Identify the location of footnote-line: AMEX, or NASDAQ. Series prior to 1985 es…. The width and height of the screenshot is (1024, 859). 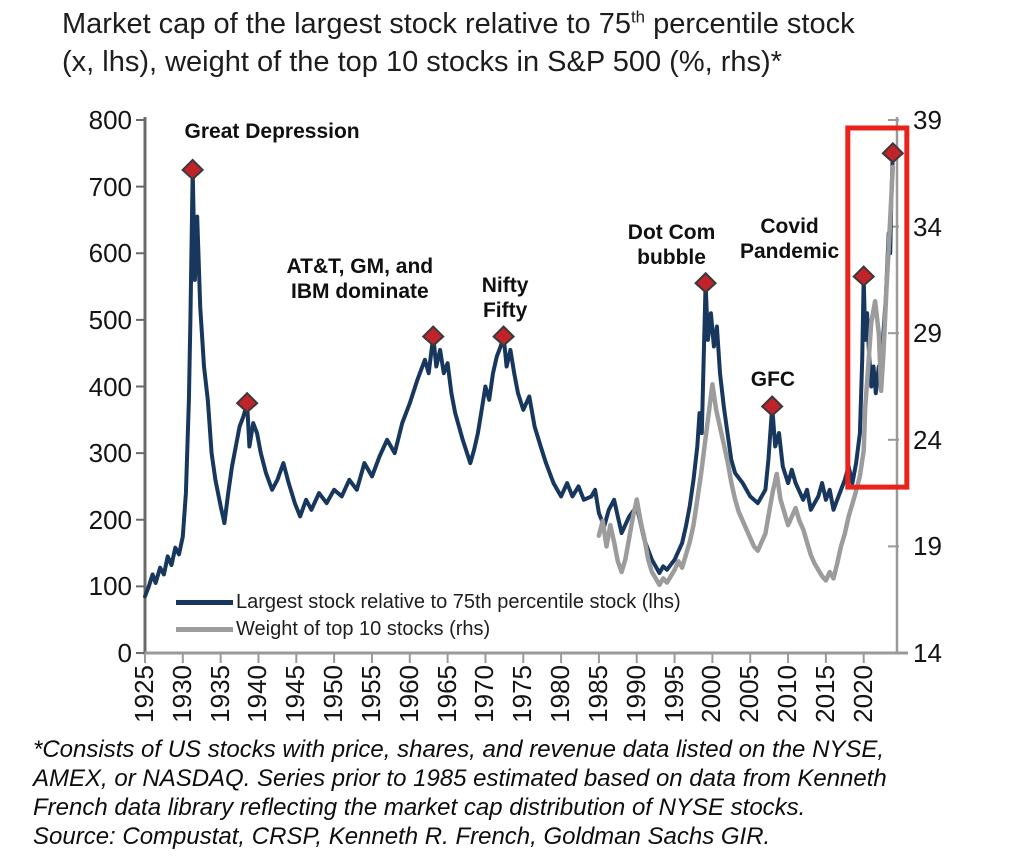
(460, 778).